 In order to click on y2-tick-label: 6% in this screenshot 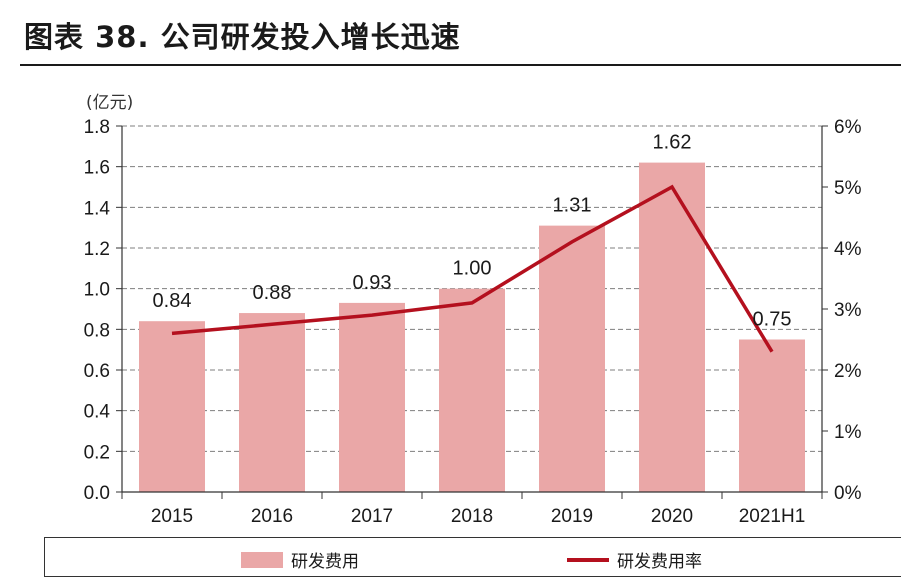, I will do `click(848, 127)`.